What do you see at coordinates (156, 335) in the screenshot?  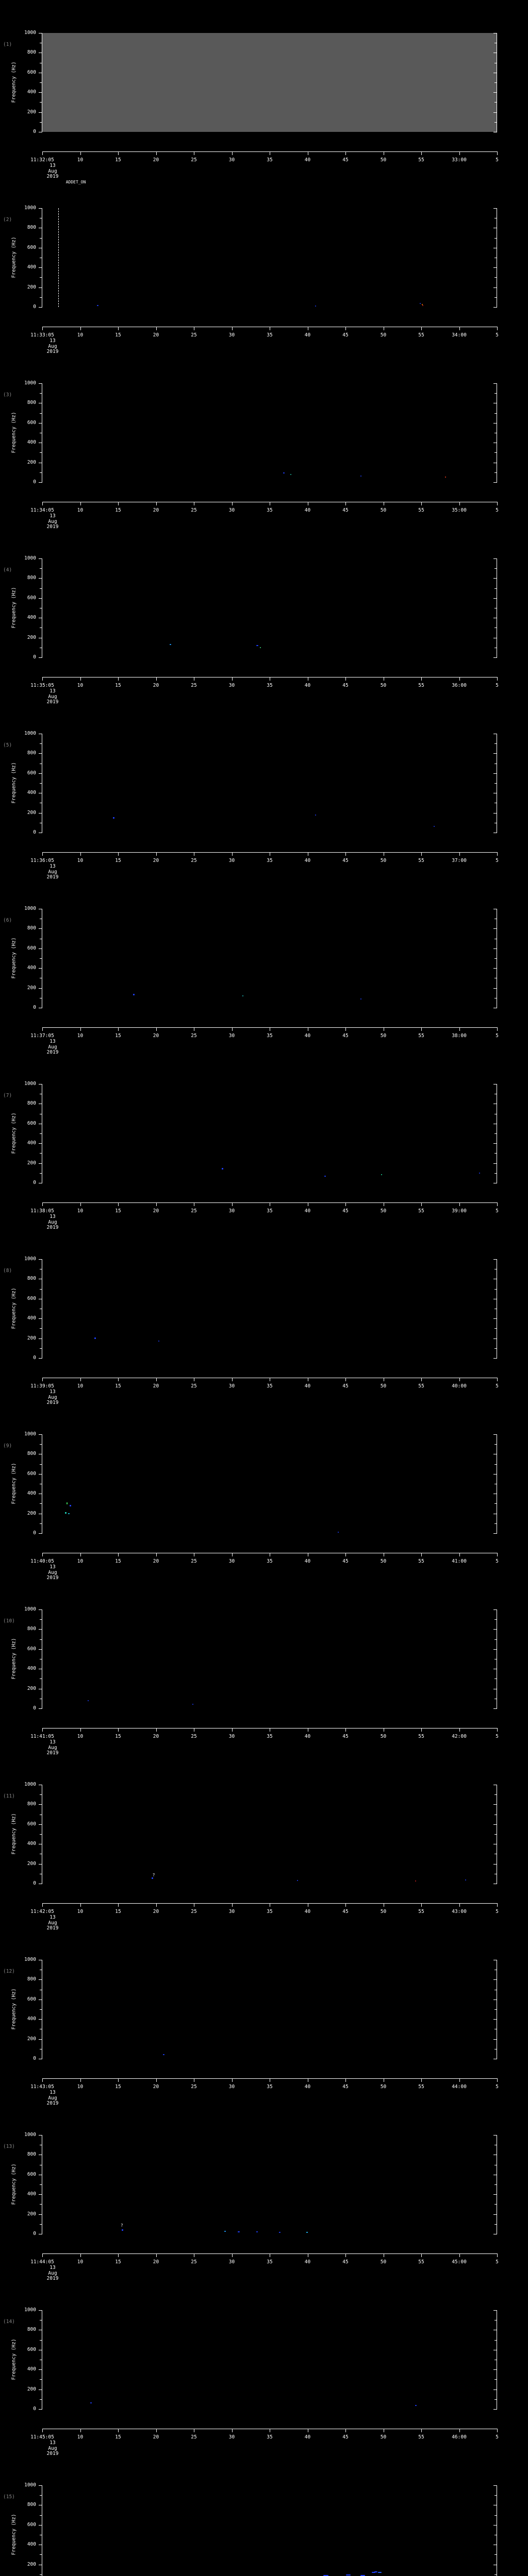 I see `x-tick-label-3-2: 20` at bounding box center [156, 335].